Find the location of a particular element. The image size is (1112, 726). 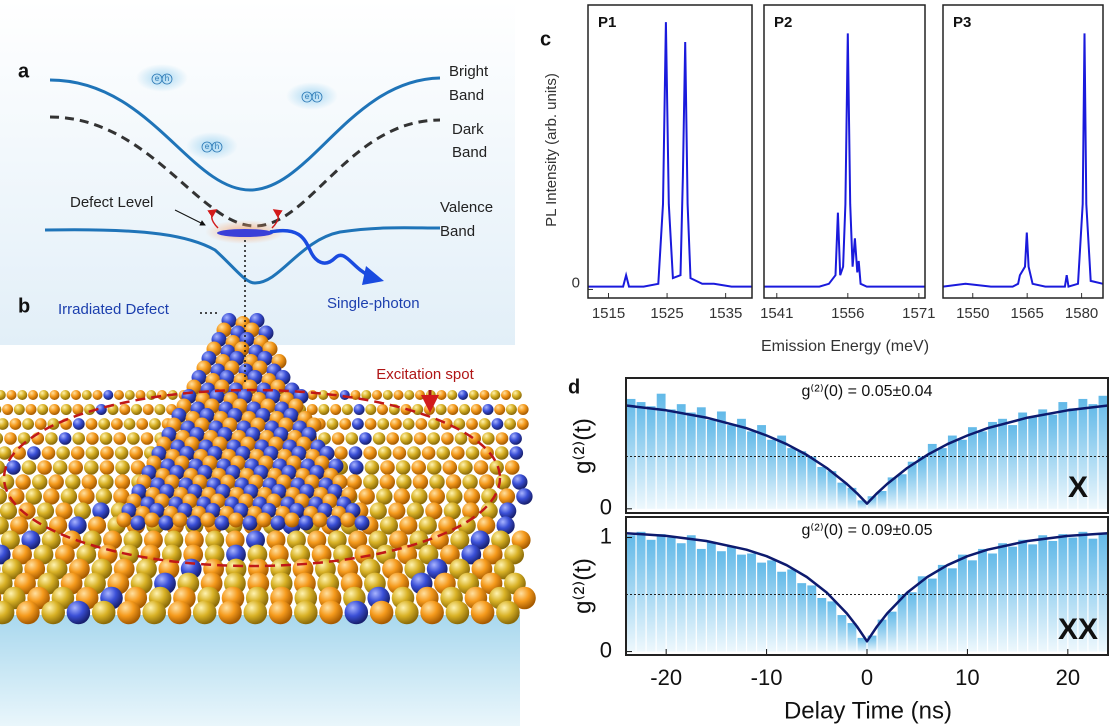

x-tick-label: -10 is located at coordinates (767, 677).